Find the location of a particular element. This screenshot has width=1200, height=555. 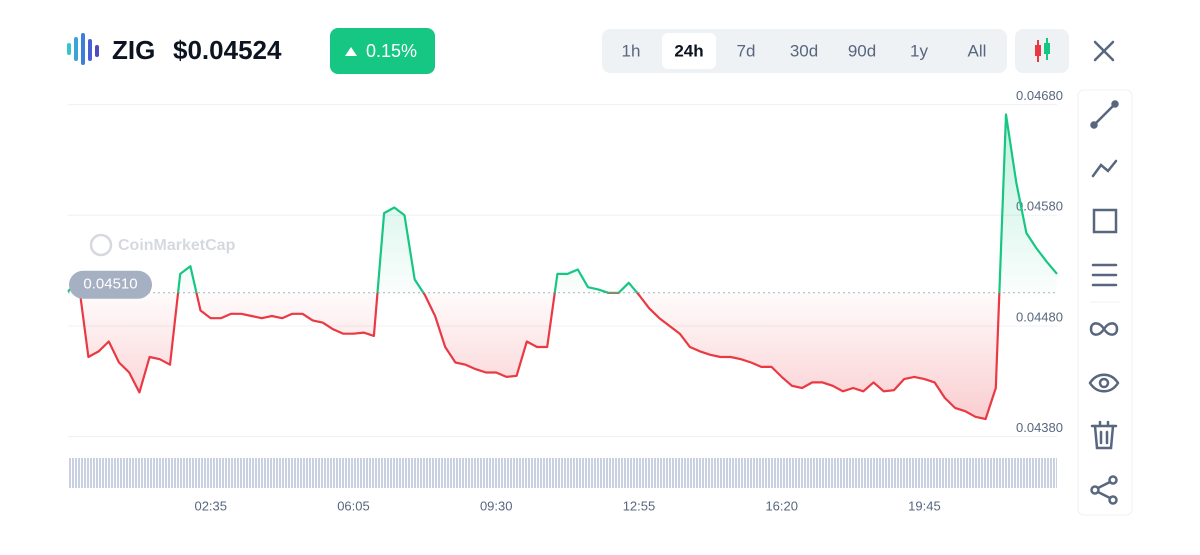

reference-label: 0.04510 is located at coordinates (110, 284).